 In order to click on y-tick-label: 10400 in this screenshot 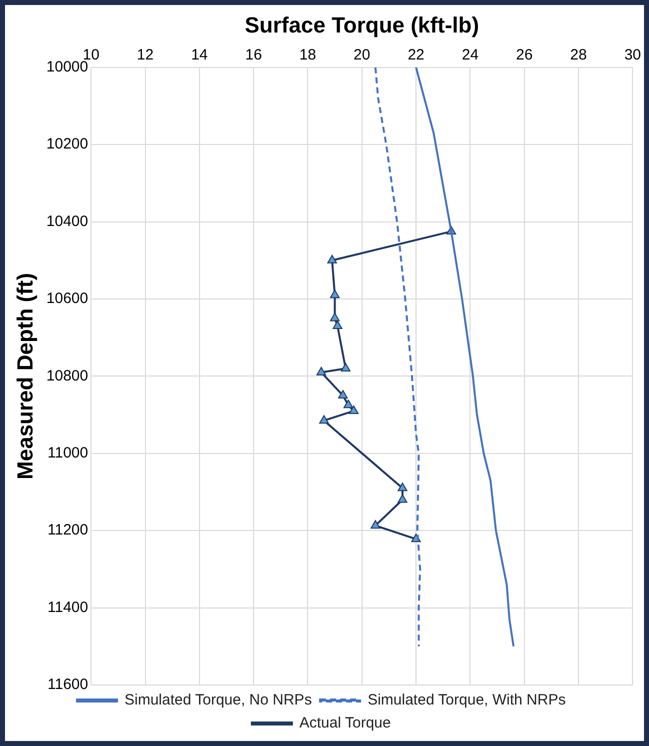, I will do `click(67, 221)`.